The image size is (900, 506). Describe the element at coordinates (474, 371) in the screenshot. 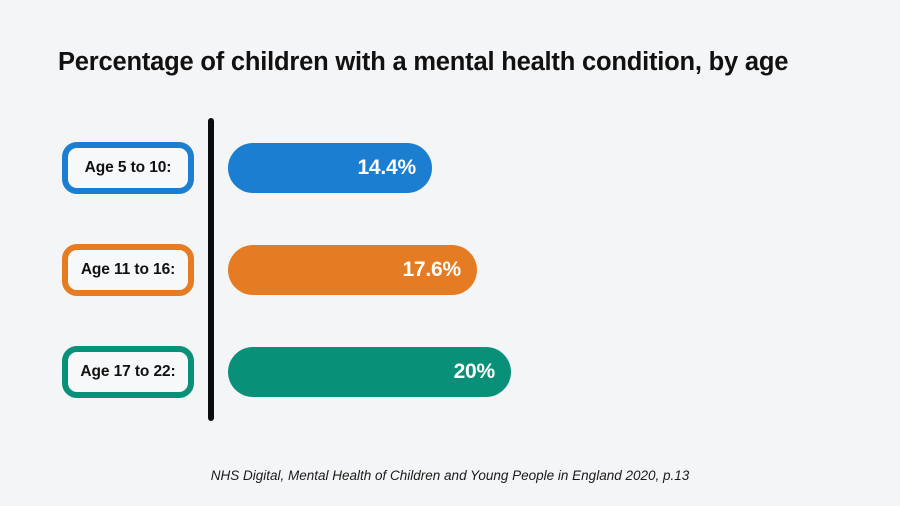

I see `bar-value-label: 20%` at that location.